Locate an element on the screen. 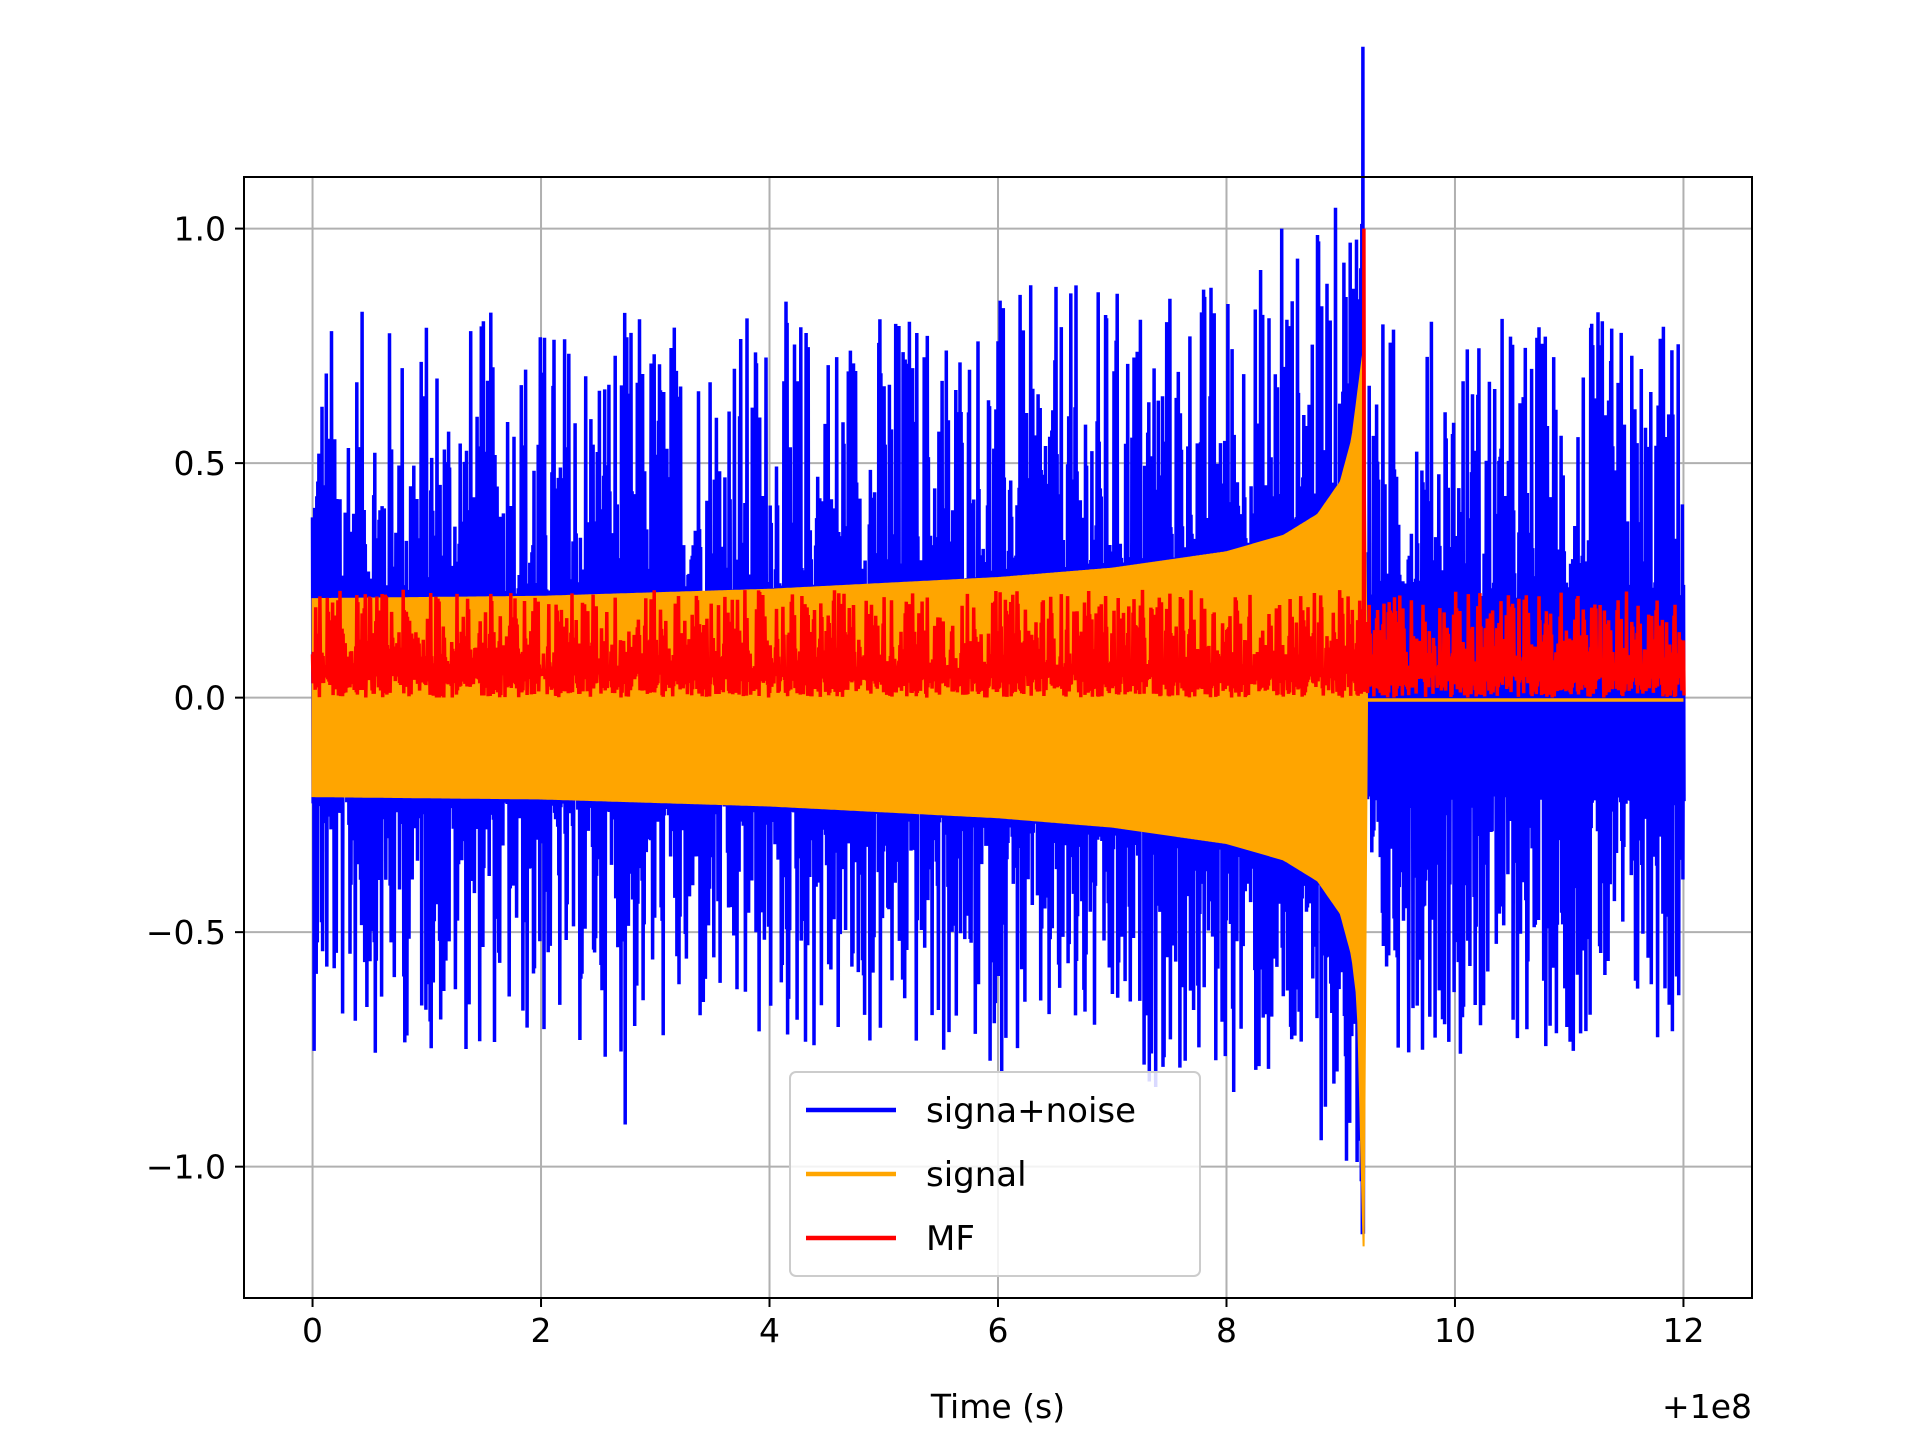  x-tick-label: 6 is located at coordinates (998, 1330).